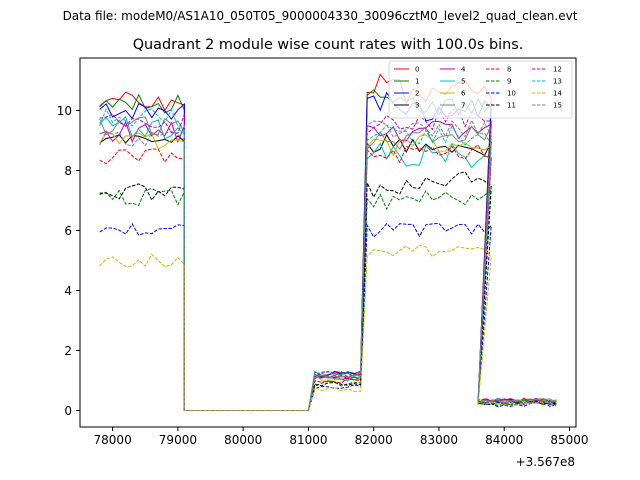 The width and height of the screenshot is (640, 480). Describe the element at coordinates (64, 111) in the screenshot. I see `y-tick-label: 10` at that location.